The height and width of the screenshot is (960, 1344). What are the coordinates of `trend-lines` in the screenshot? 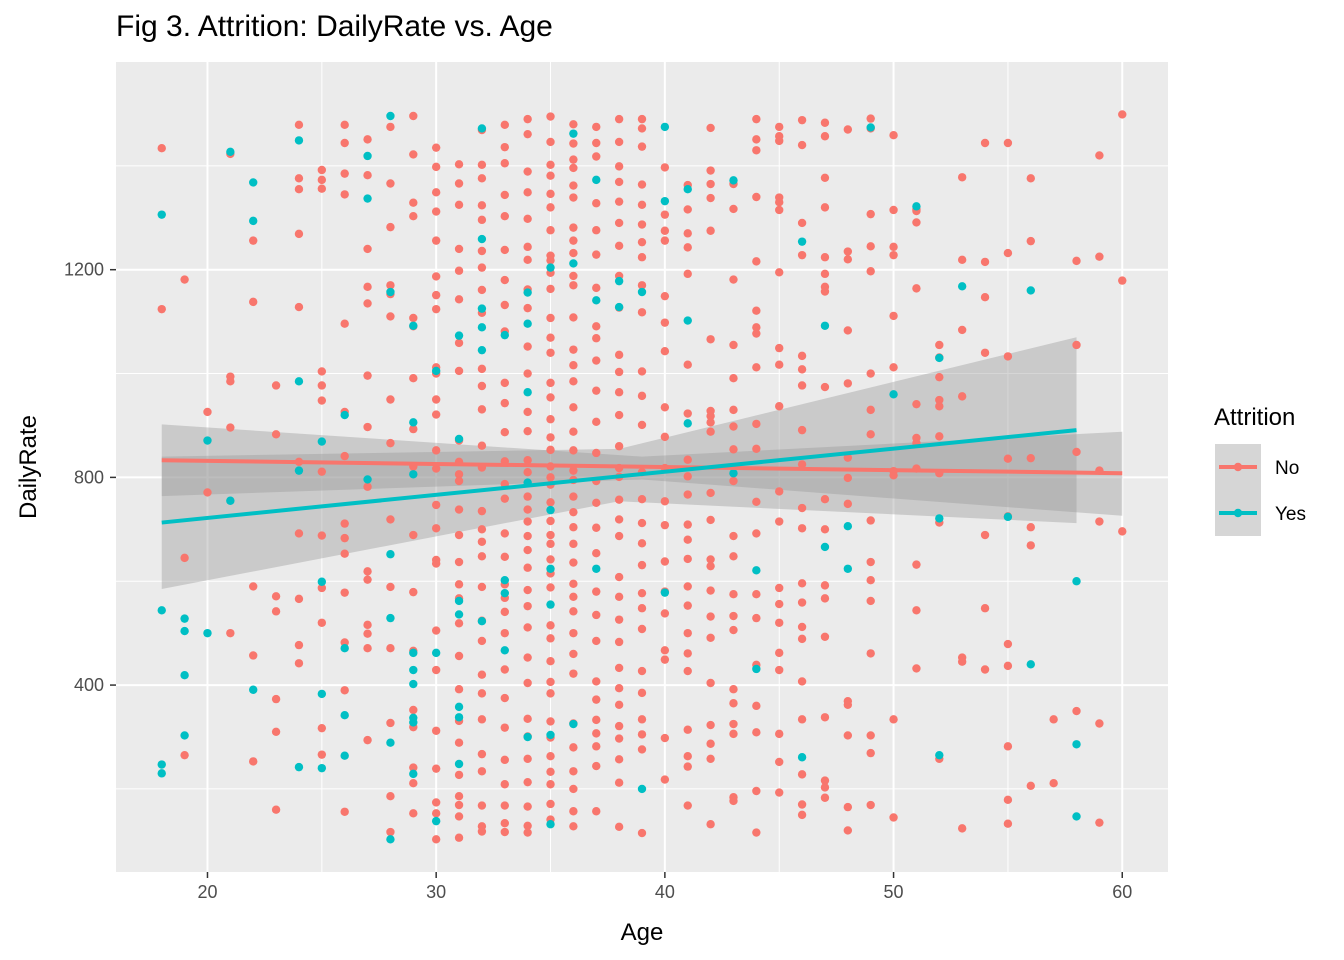 It's located at (642, 476).